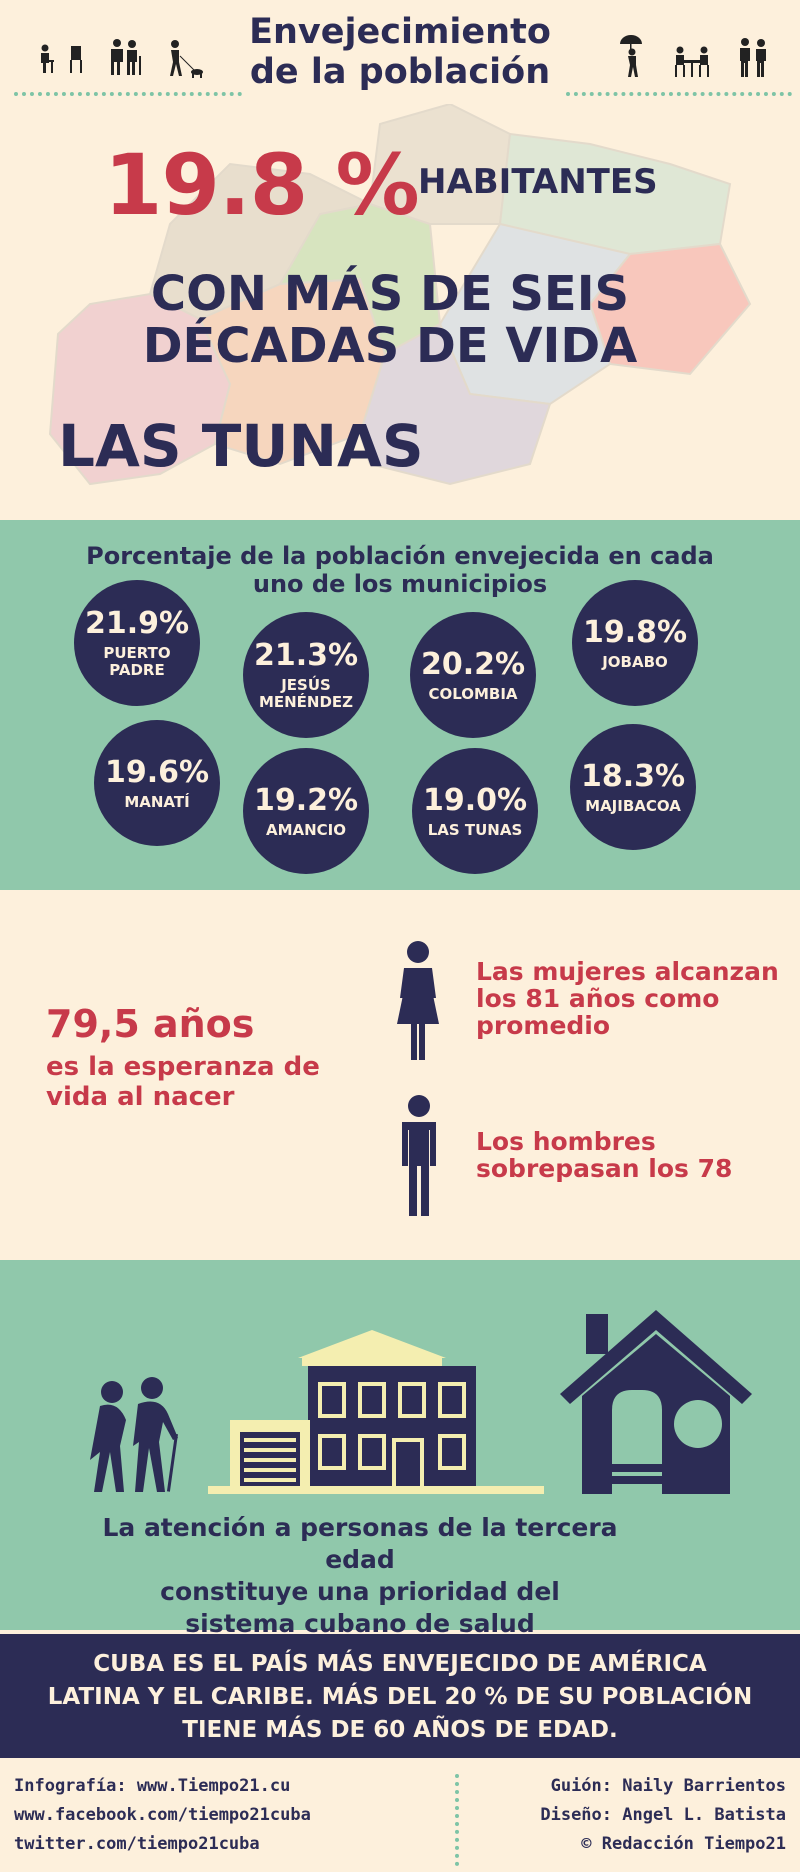 This screenshot has width=800, height=1872. I want to click on elderly-couple-icon, so click(134, 1434).